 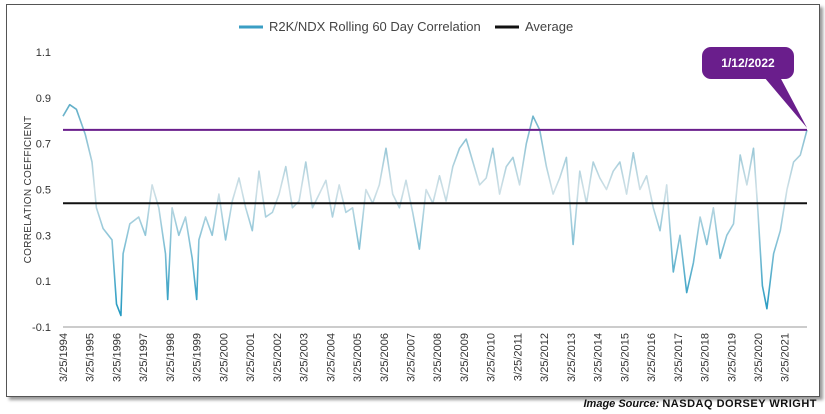 What do you see at coordinates (759, 357) in the screenshot?
I see `x-tick-label: 3/25/2020` at bounding box center [759, 357].